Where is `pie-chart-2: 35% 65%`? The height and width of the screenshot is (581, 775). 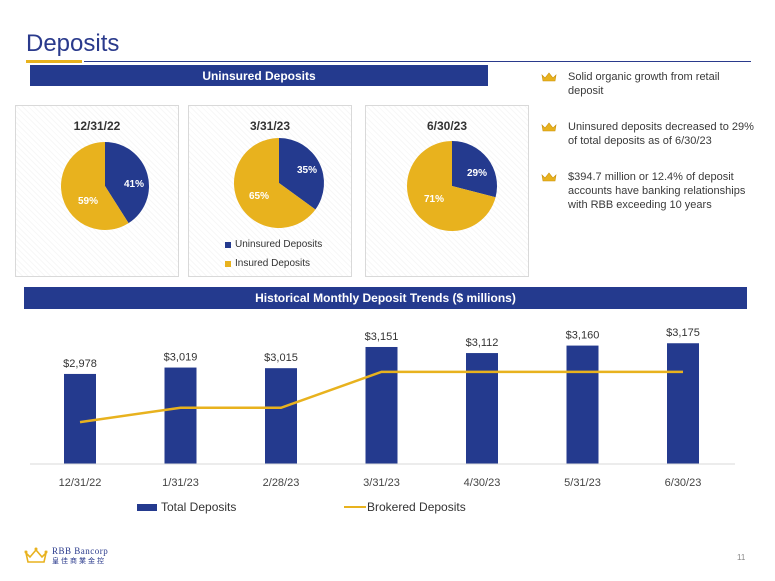 pie-chart-2: 35% 65% is located at coordinates (279, 183).